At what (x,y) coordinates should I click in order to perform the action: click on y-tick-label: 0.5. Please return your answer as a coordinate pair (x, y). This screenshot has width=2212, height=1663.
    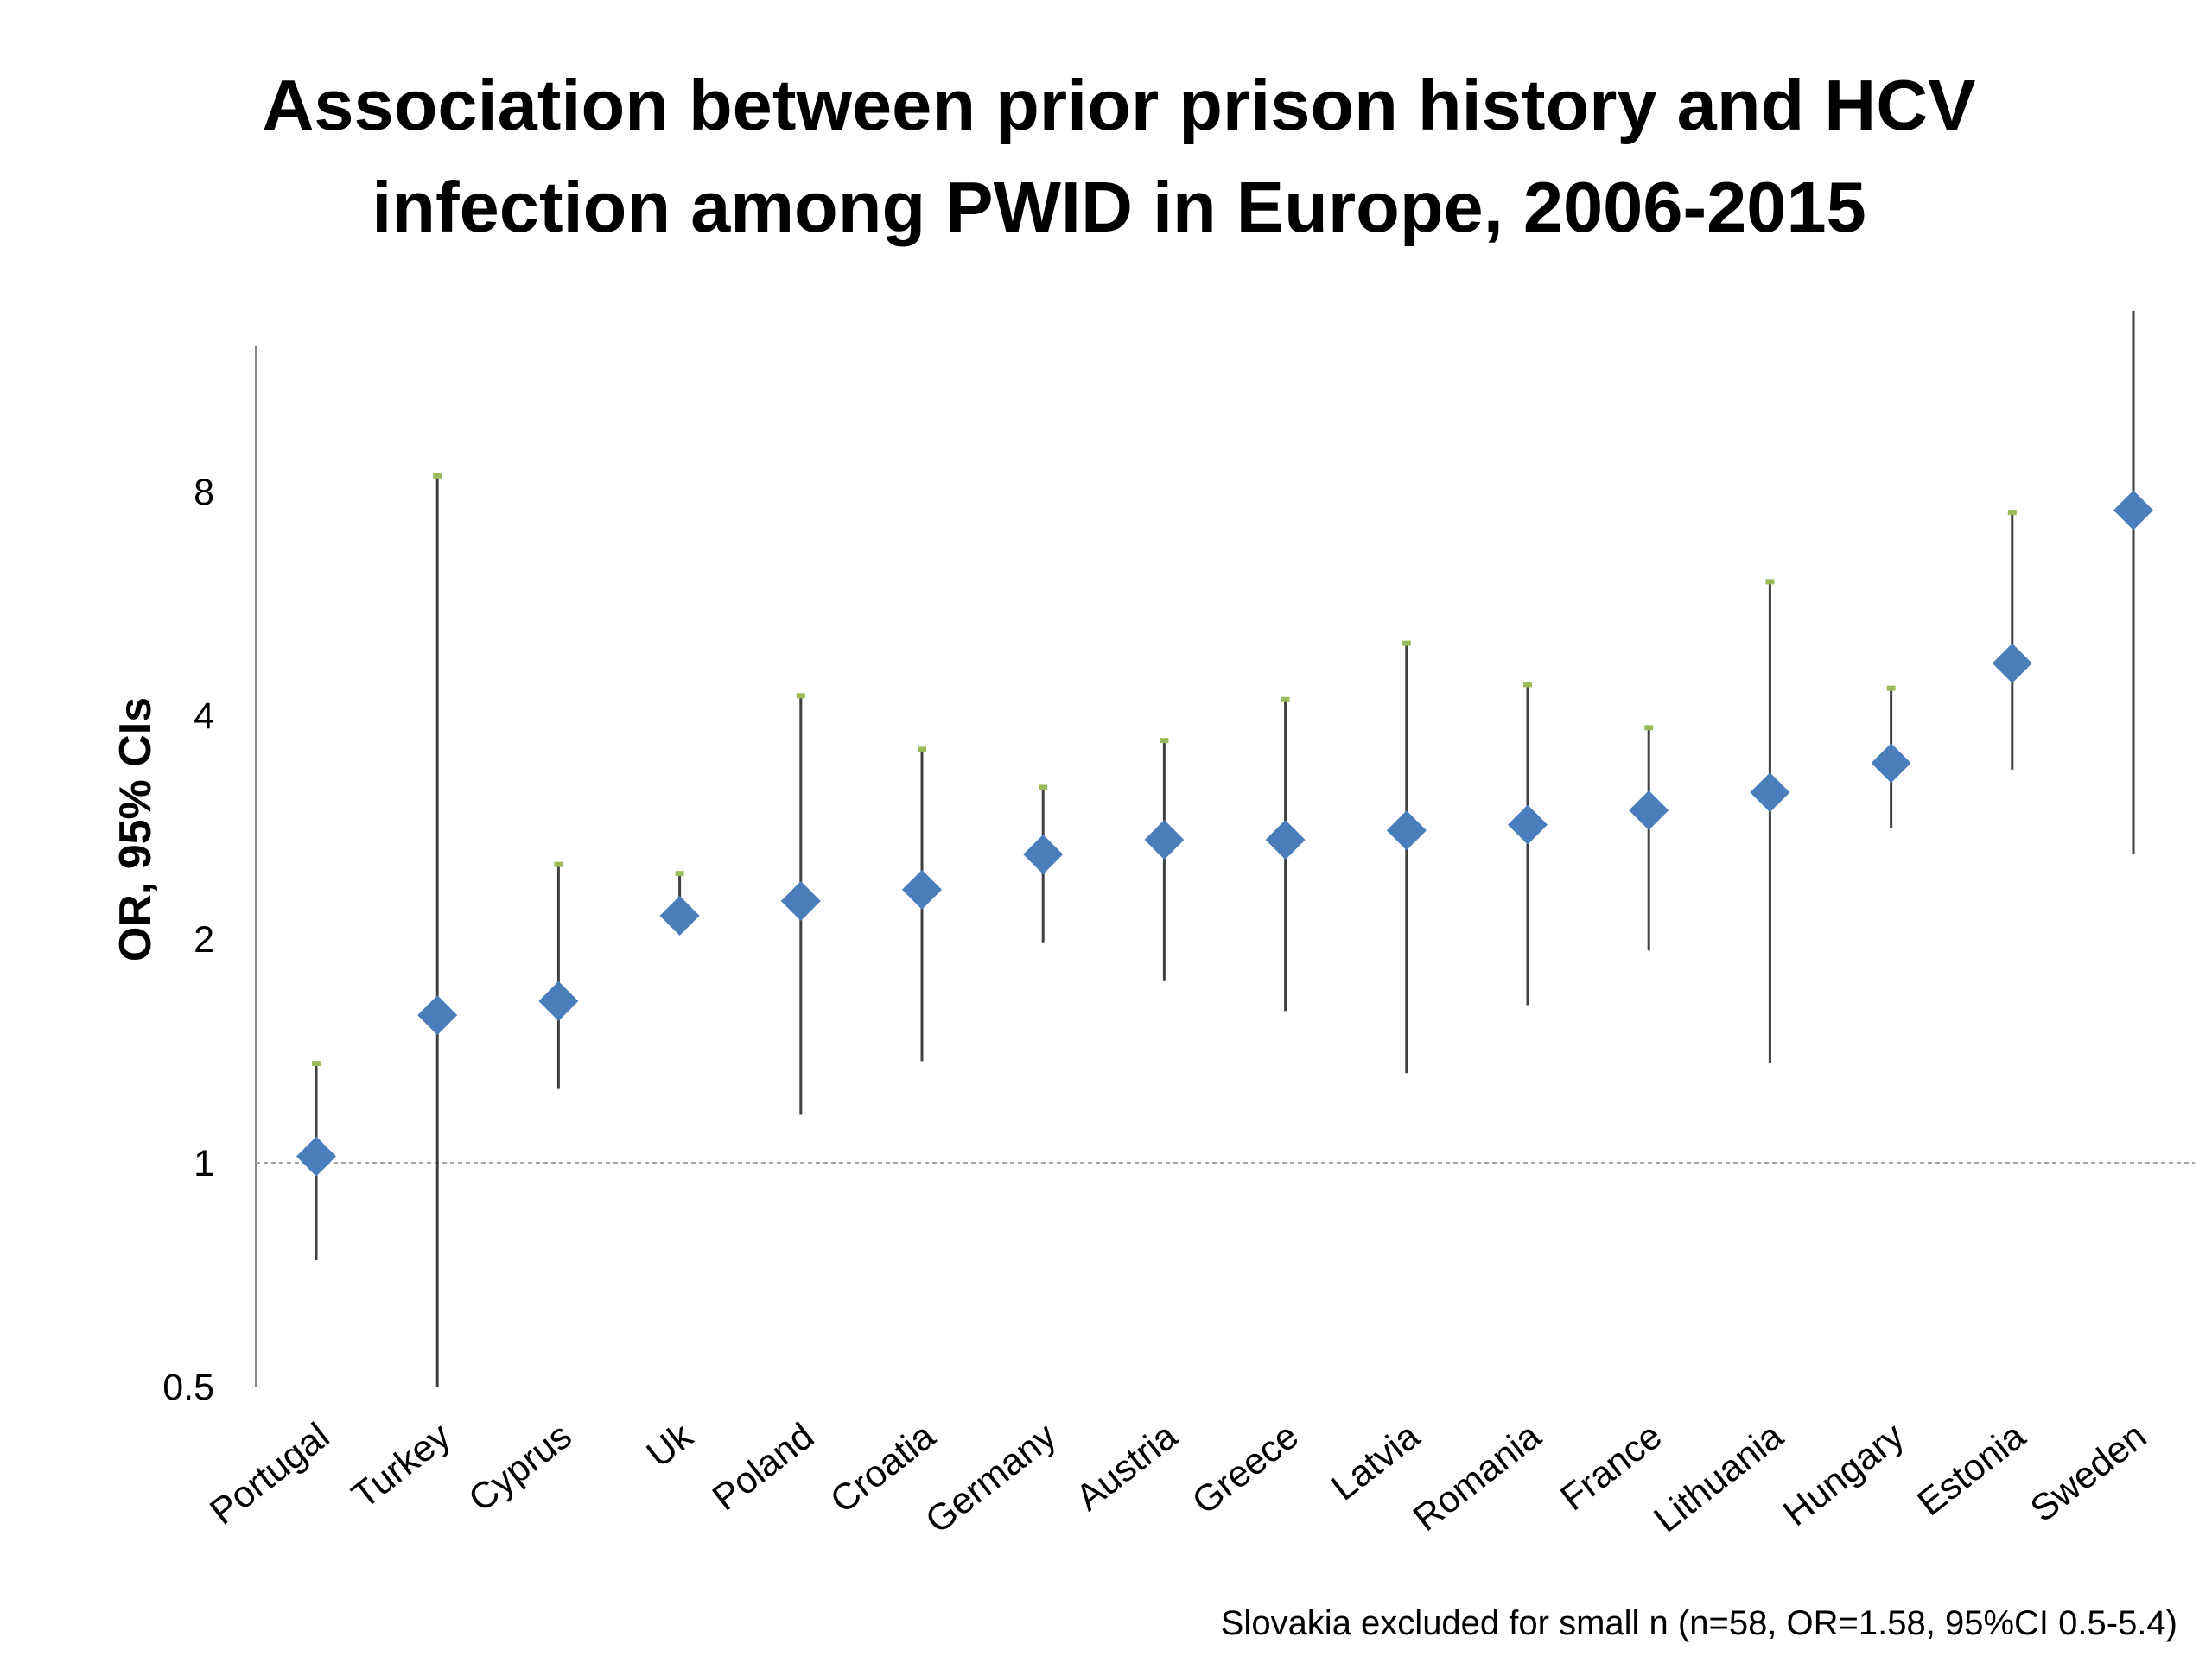
    Looking at the image, I should click on (188, 1387).